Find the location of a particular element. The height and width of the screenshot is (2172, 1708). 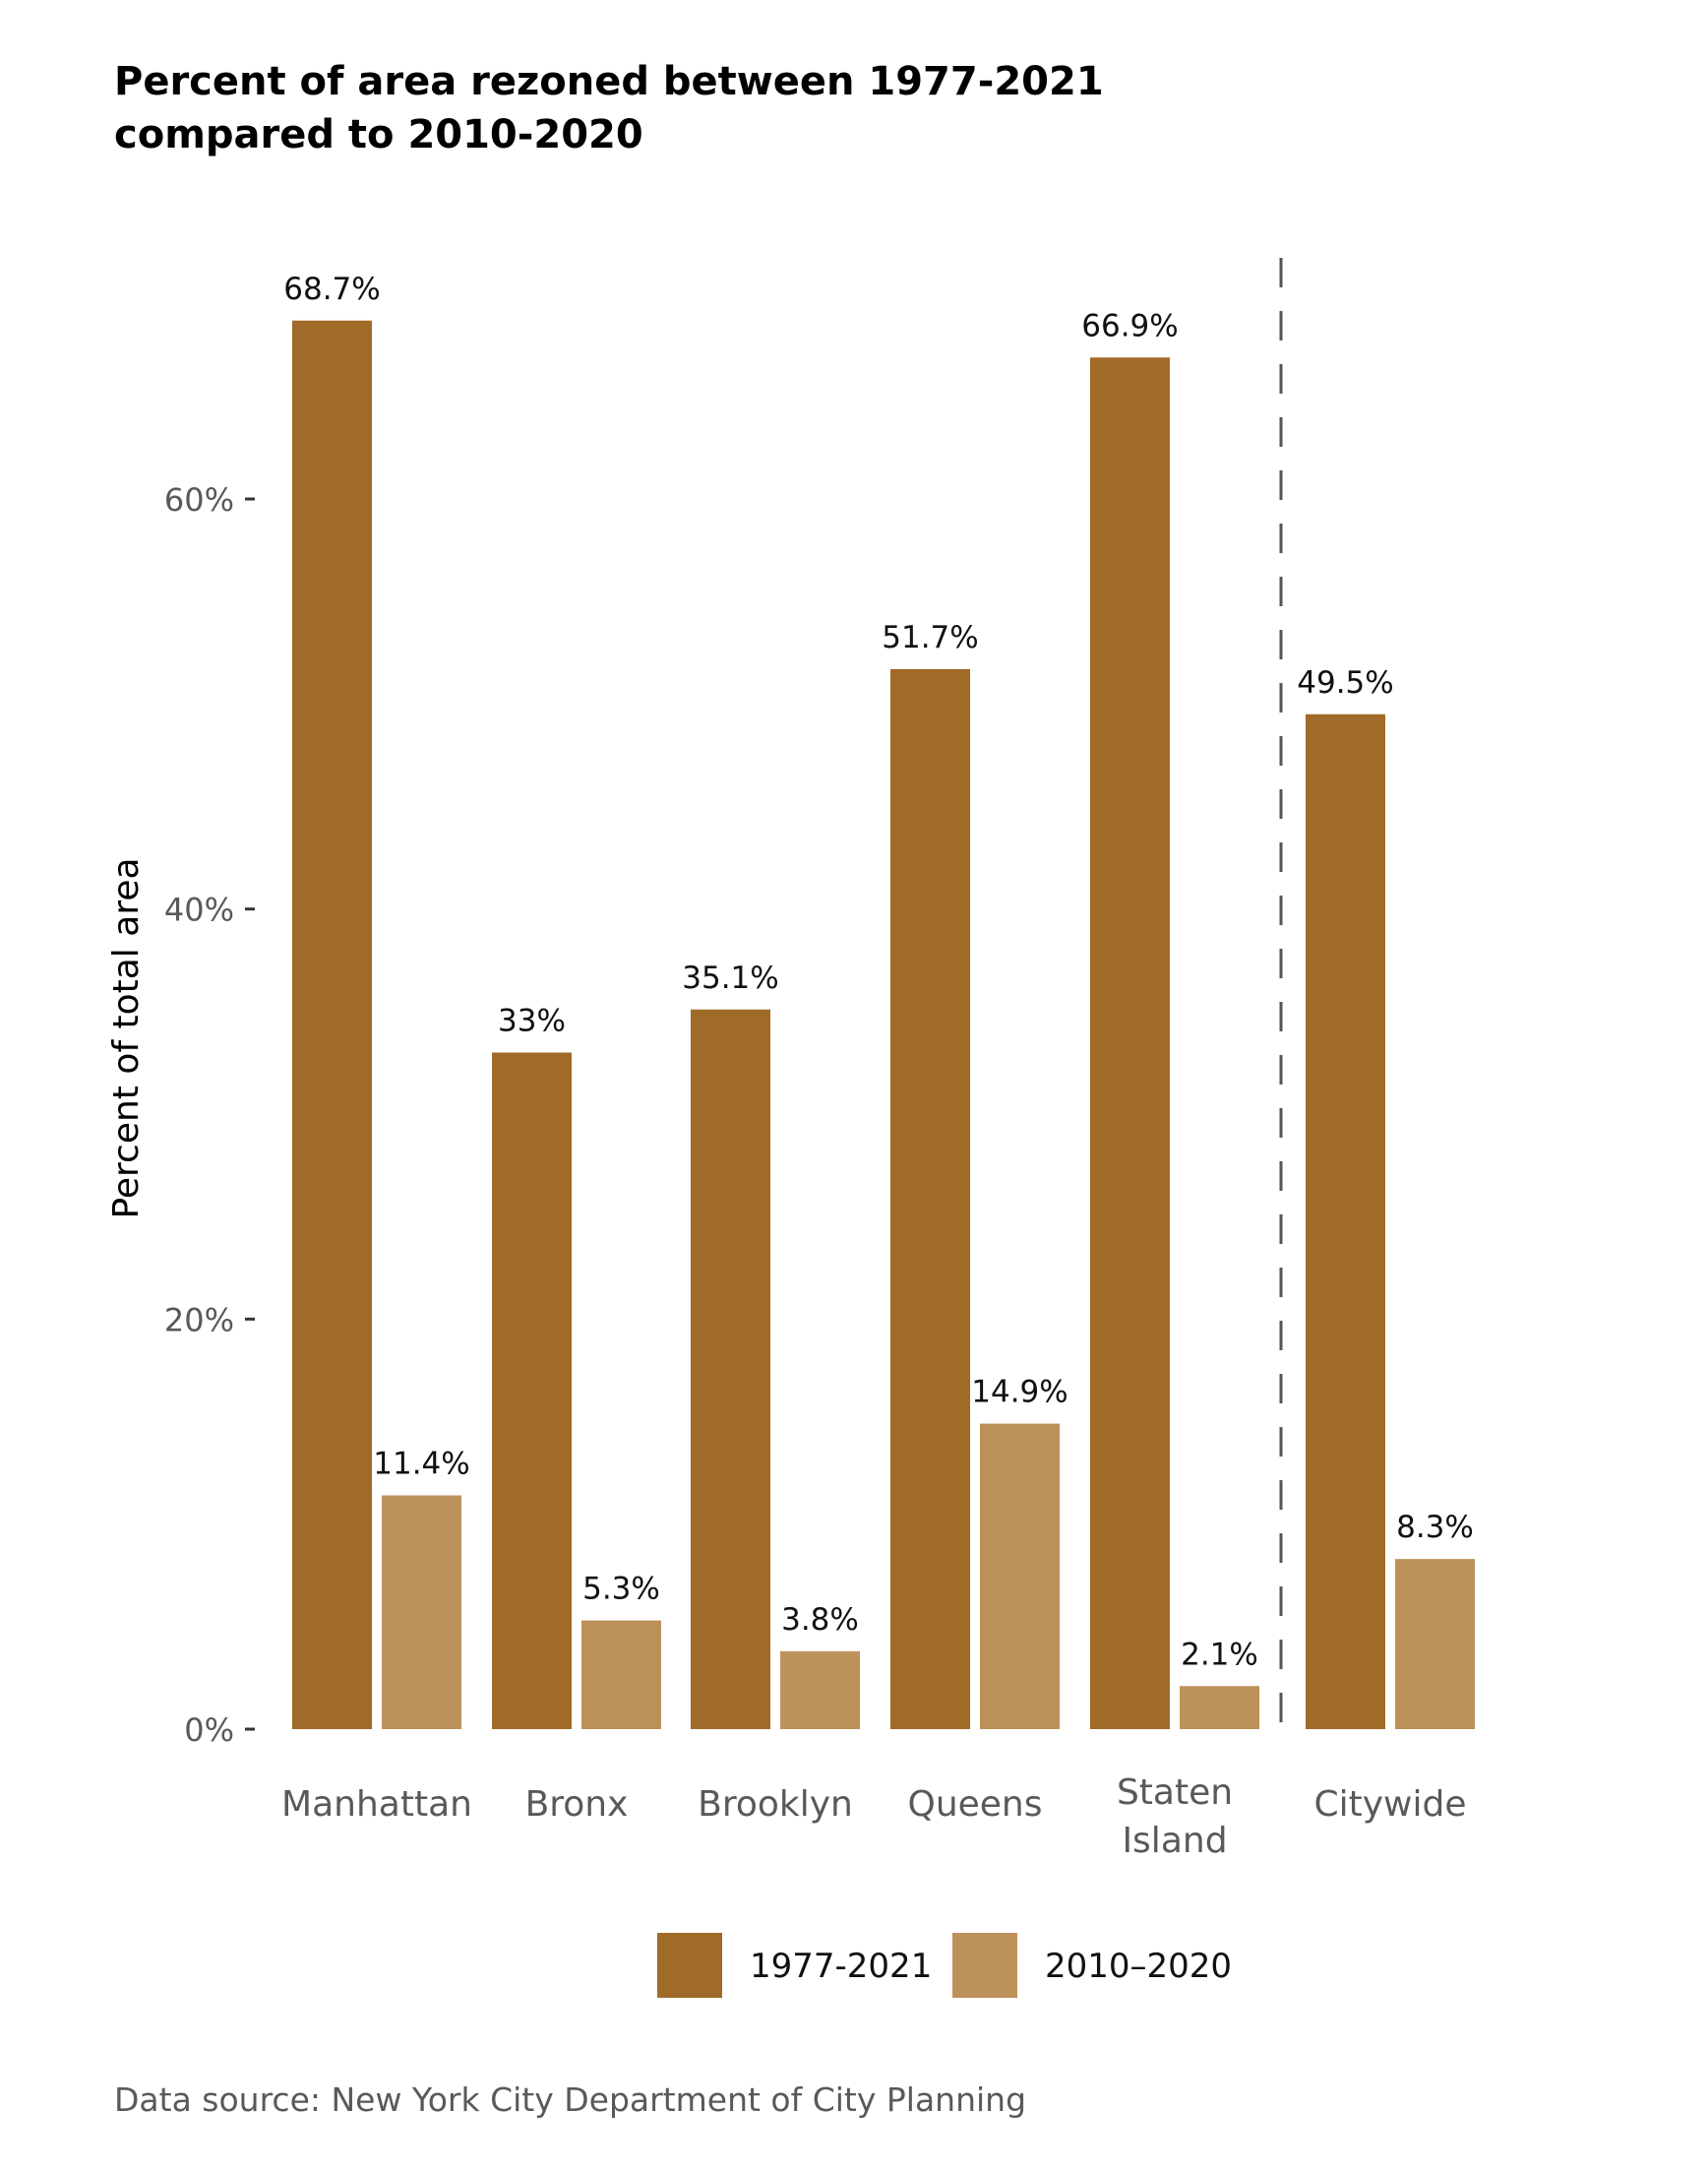

x-category-label: Manhattan is located at coordinates (376, 1805).